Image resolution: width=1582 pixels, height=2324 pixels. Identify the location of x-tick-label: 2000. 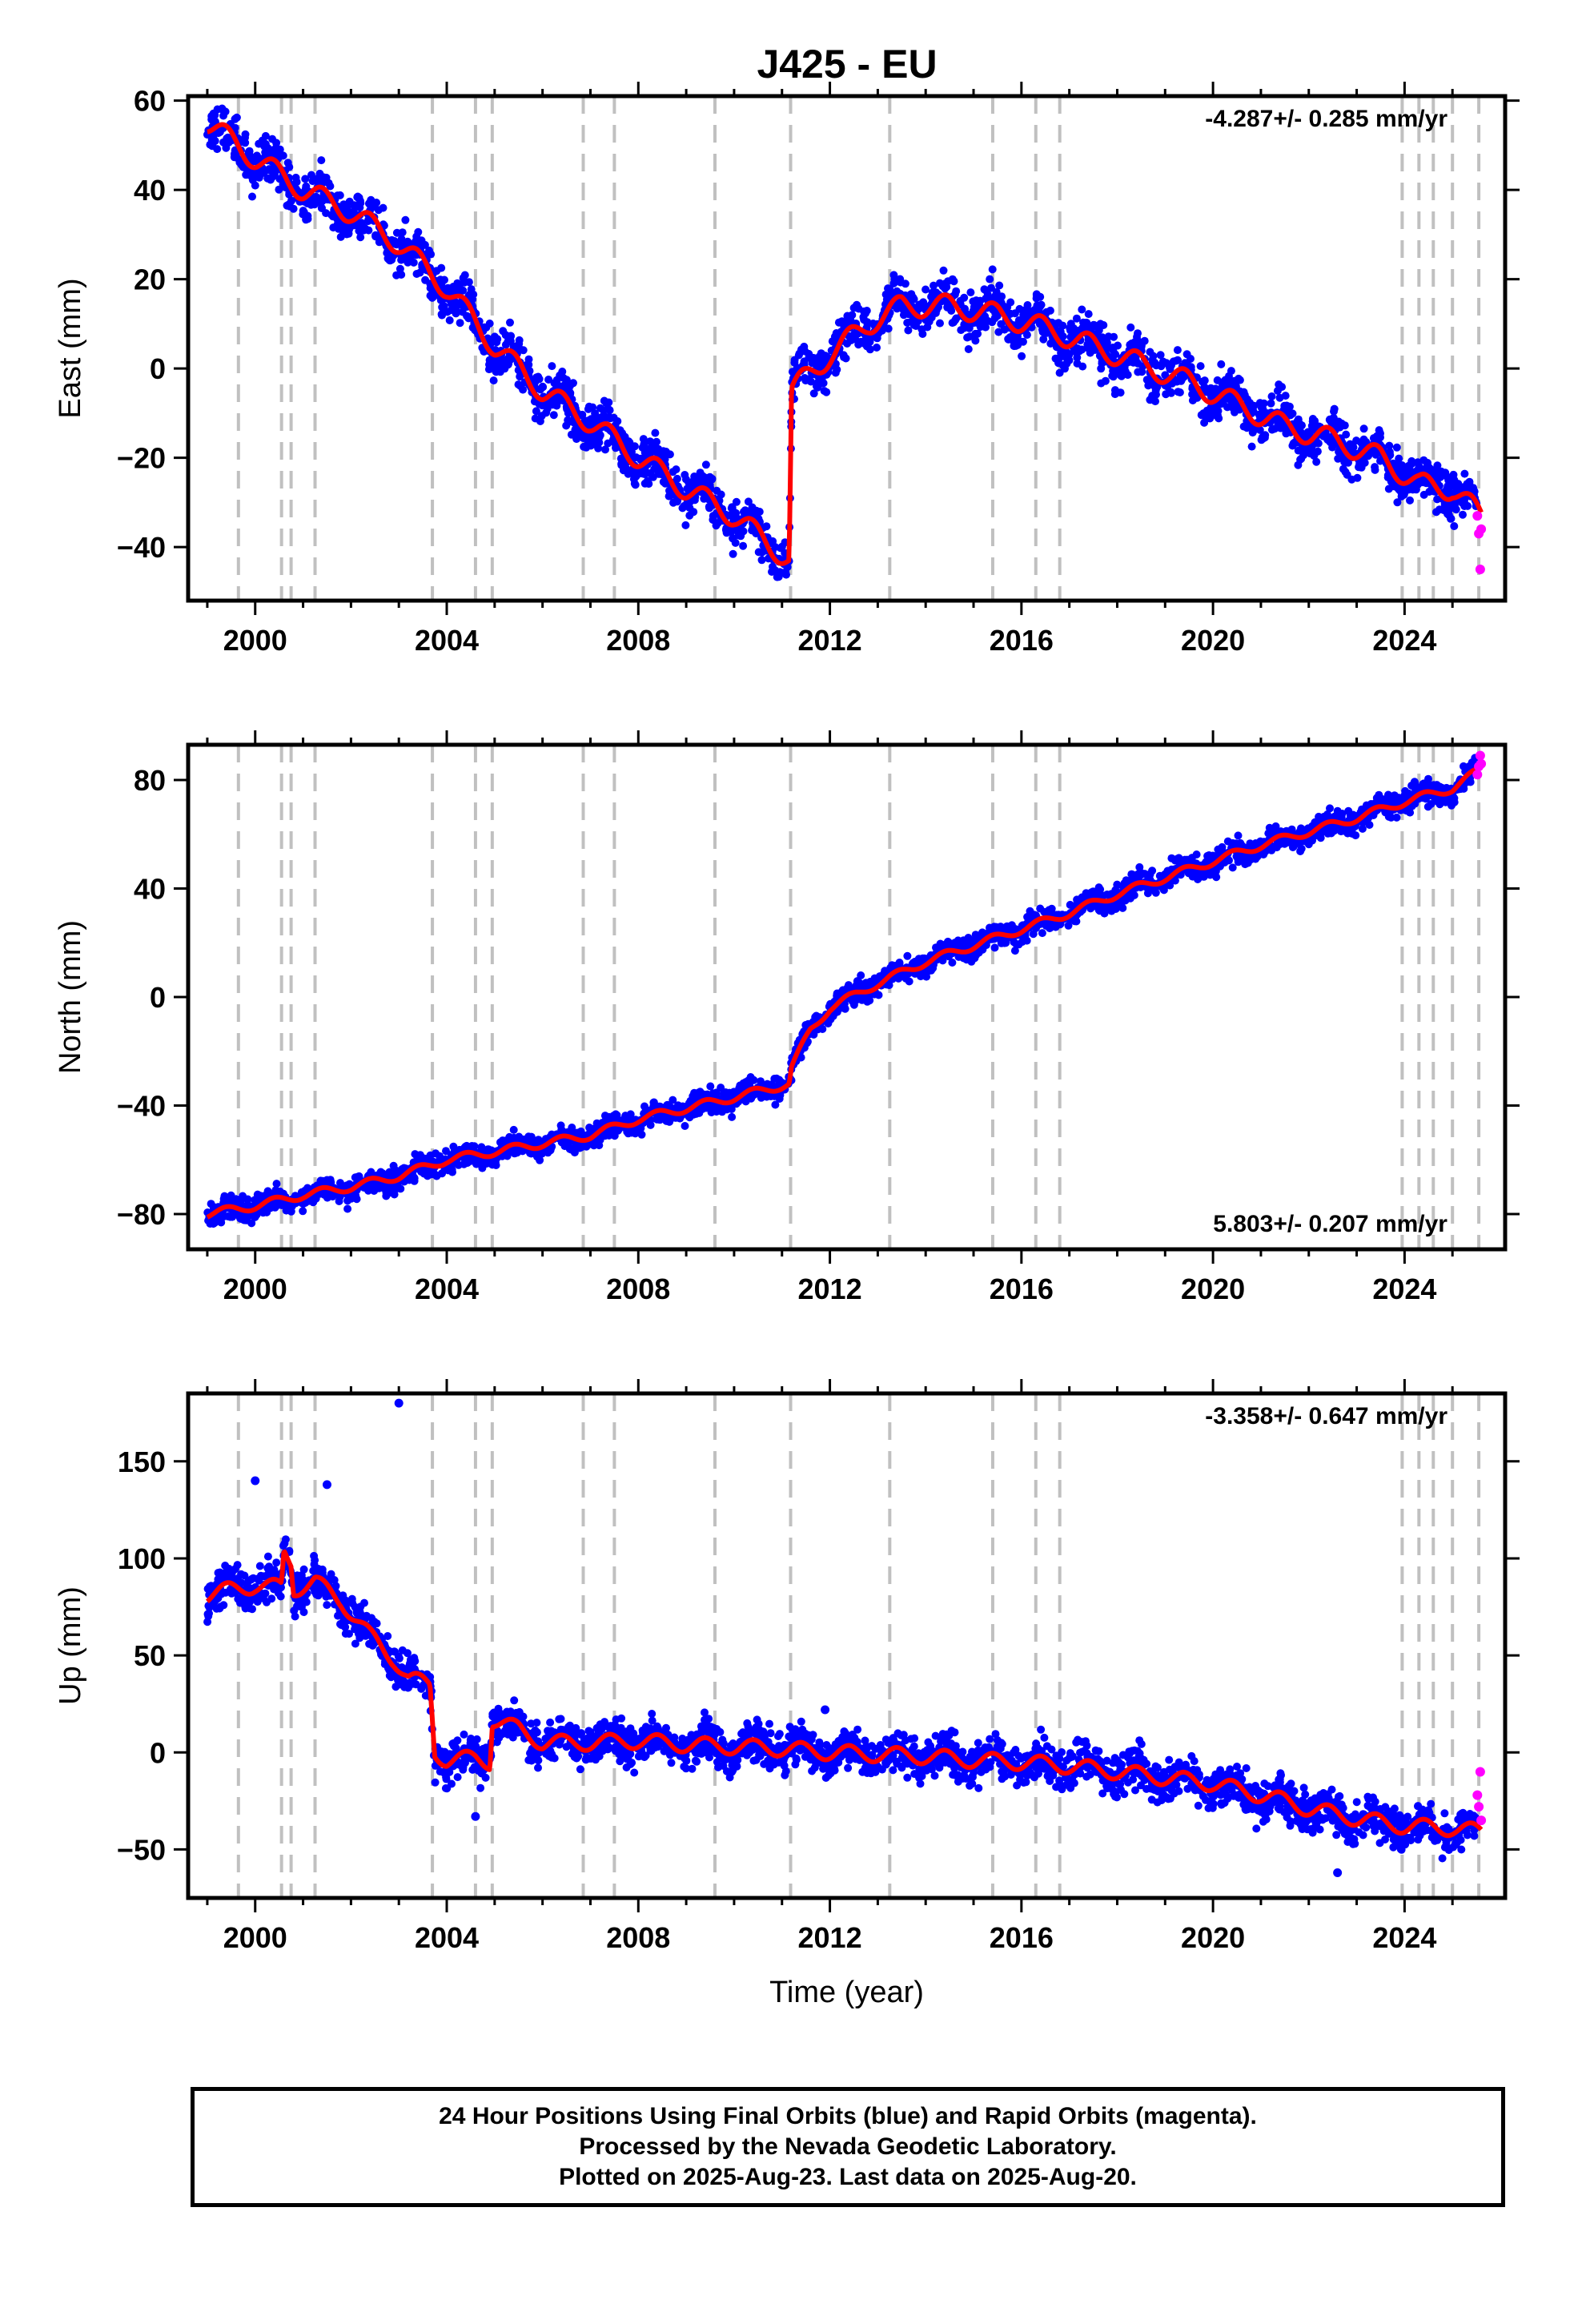
(255, 640).